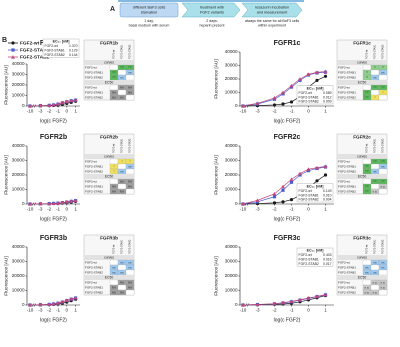  I want to click on ec50-value: 0.017, so click(327, 264).